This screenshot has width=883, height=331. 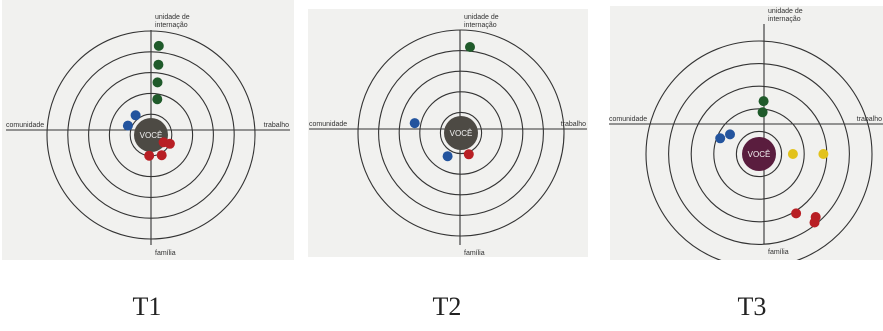 I want to click on caption-t2: T2, so click(x=447, y=306).